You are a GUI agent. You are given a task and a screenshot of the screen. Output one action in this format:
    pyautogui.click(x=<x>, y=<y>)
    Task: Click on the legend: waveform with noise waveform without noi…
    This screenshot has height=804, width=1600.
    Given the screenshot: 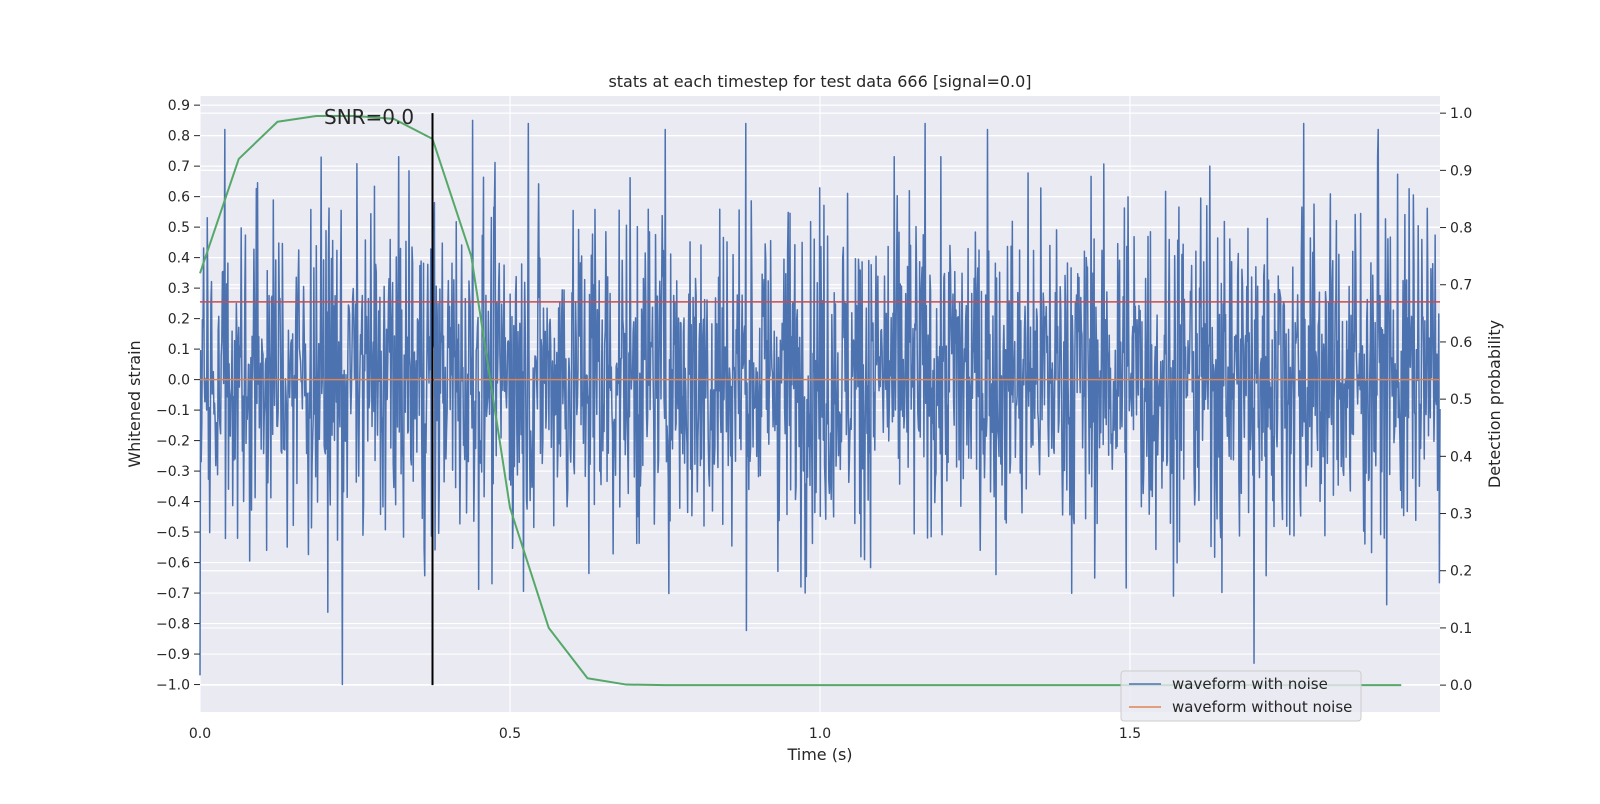 What is the action you would take?
    pyautogui.click(x=1241, y=696)
    